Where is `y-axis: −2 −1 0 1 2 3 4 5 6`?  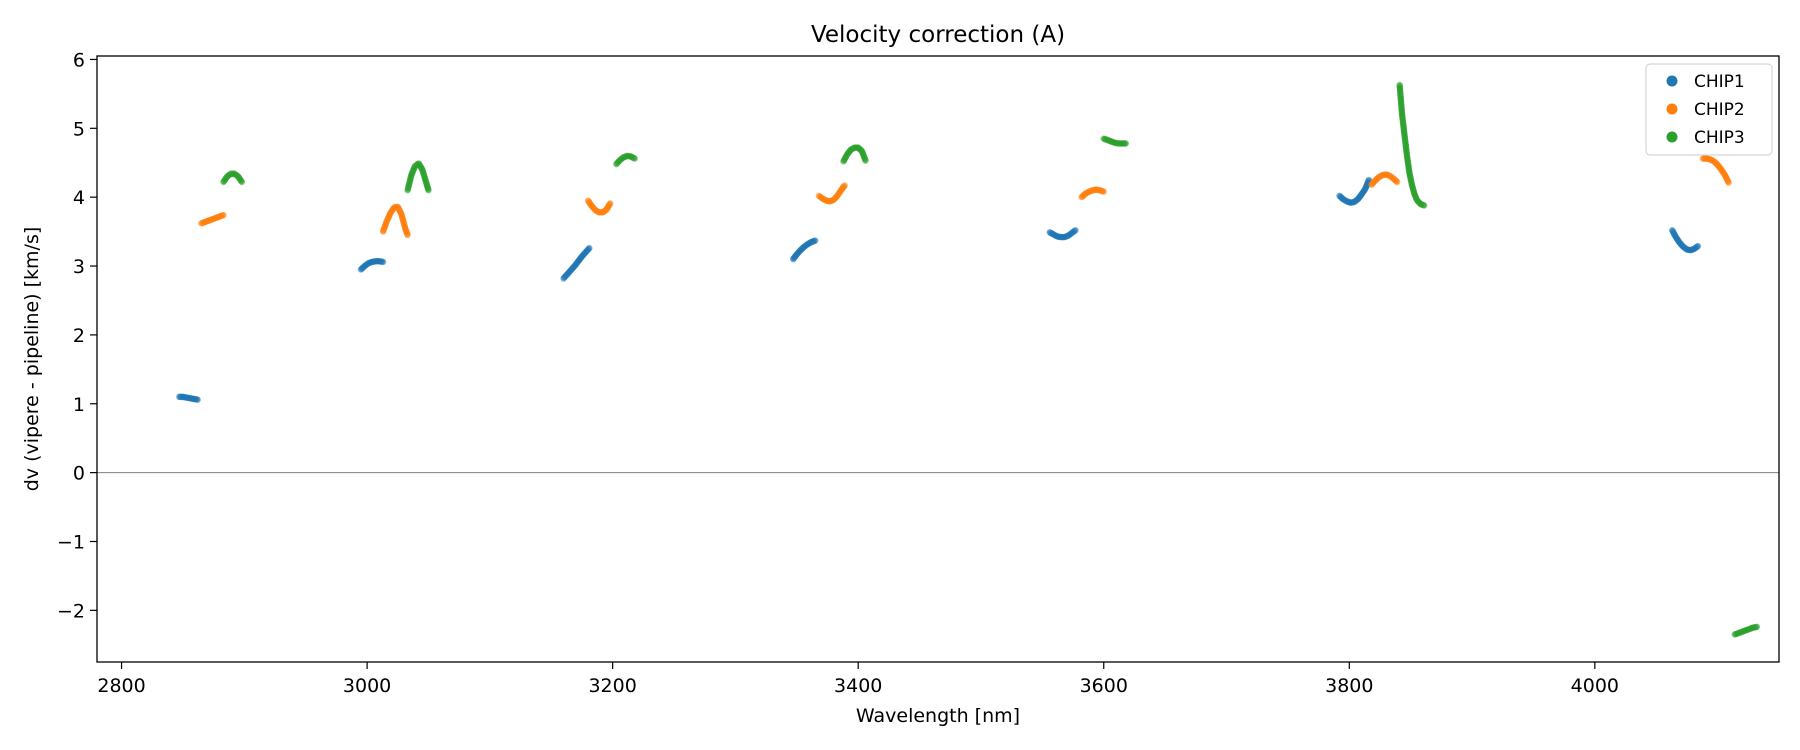 y-axis: −2 −1 0 1 2 3 4 5 6 is located at coordinates (77, 335).